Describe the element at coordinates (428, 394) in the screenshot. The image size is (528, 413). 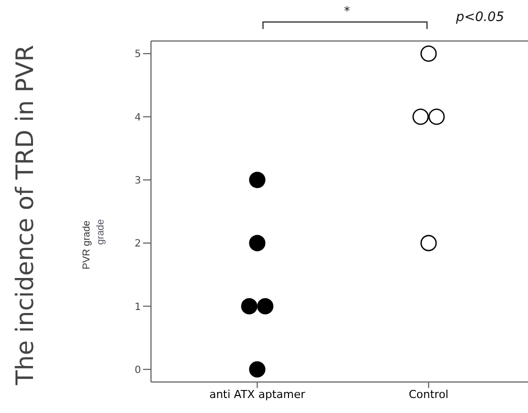
I see `x-tick-label: Control` at that location.